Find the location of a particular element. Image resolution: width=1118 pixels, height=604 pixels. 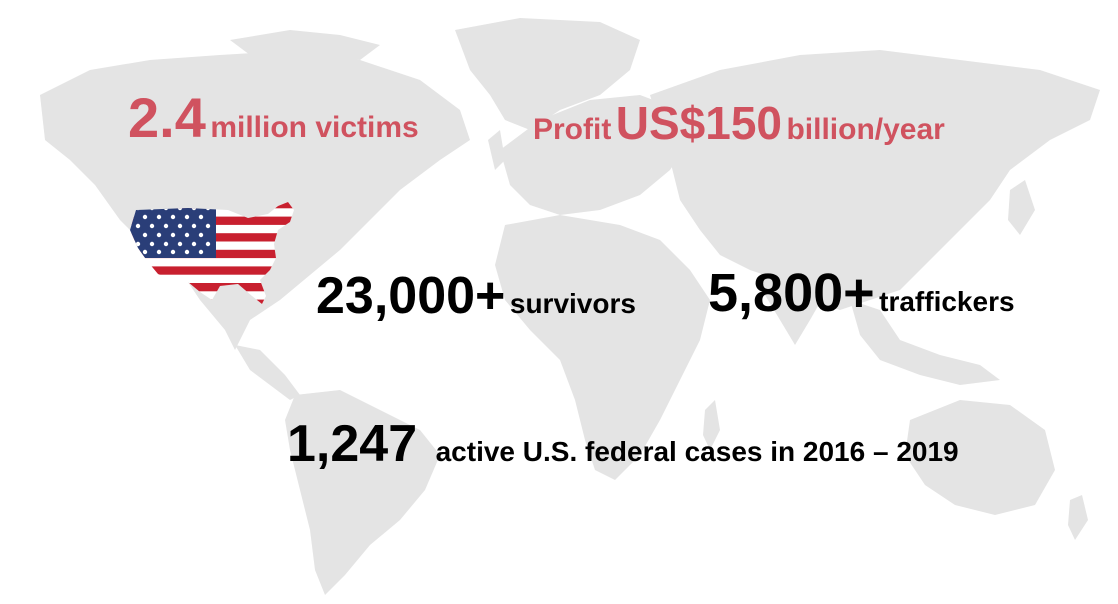

cases-label: active U.S. federal cases in 2016 – 2019 is located at coordinates (697, 451).